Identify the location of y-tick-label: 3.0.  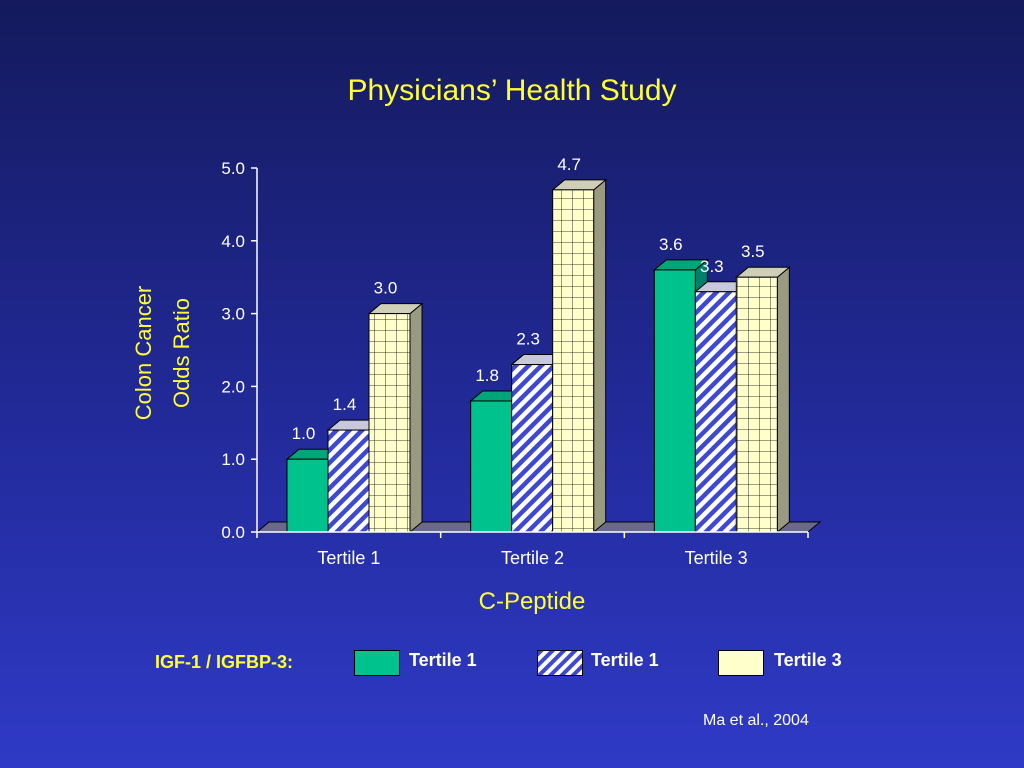
(233, 314).